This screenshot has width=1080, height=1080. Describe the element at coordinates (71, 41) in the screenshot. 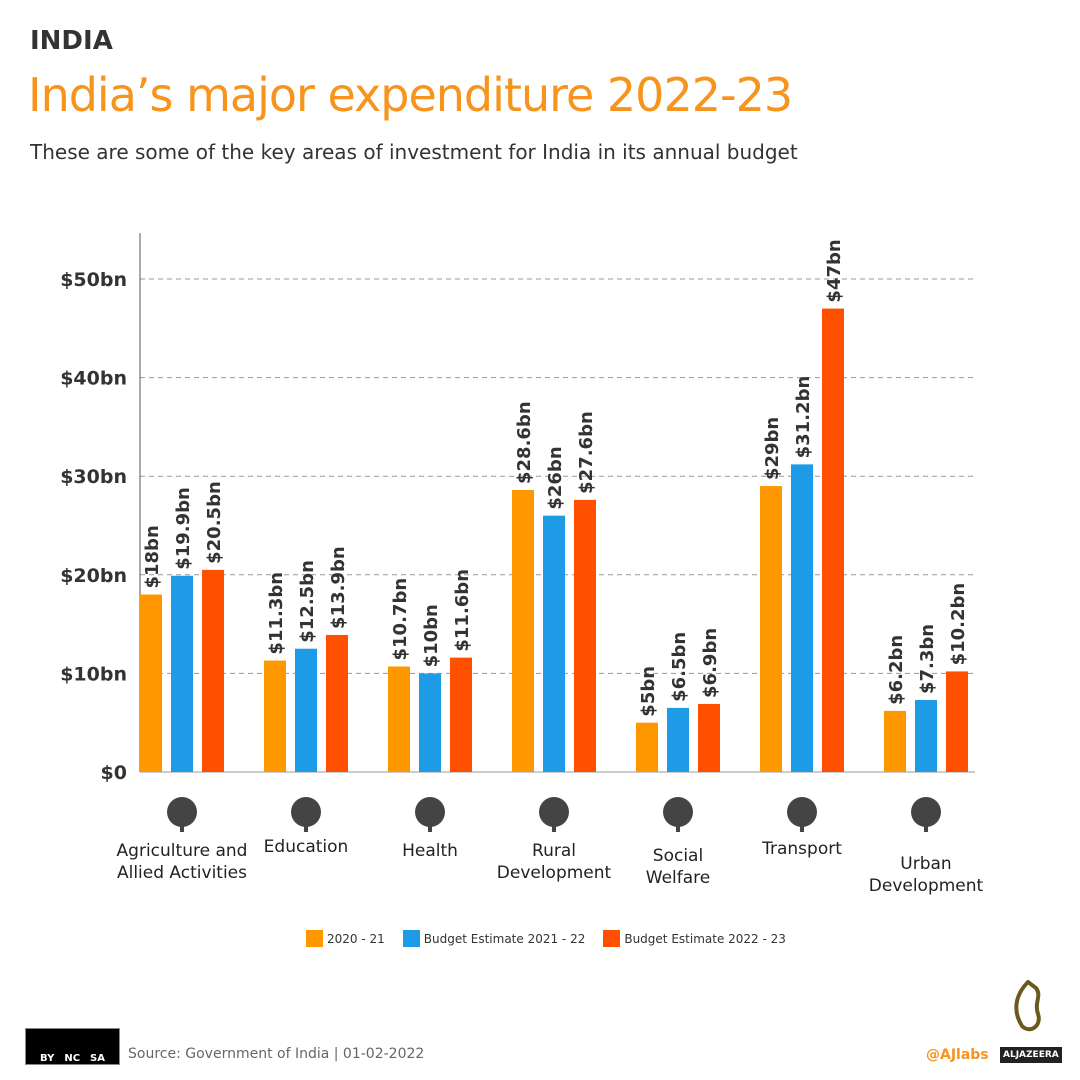

I see `kicker: INDIA` at that location.